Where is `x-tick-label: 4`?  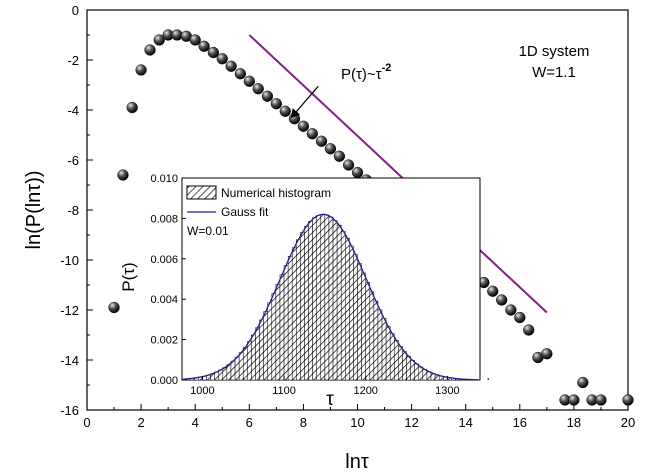
x-tick-label: 4 is located at coordinates (195, 422).